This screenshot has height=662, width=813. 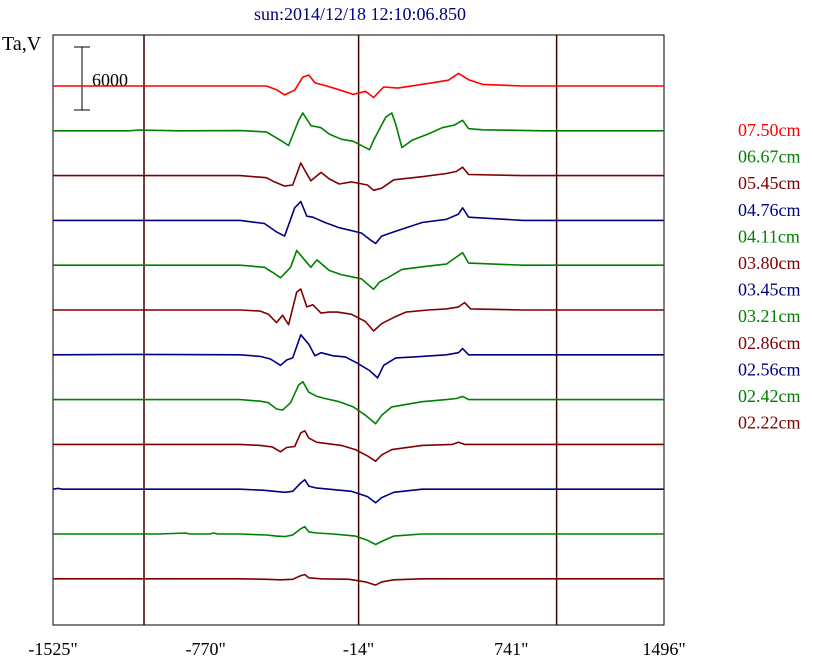 I want to click on legend-item: 05.45cm, so click(x=769, y=183).